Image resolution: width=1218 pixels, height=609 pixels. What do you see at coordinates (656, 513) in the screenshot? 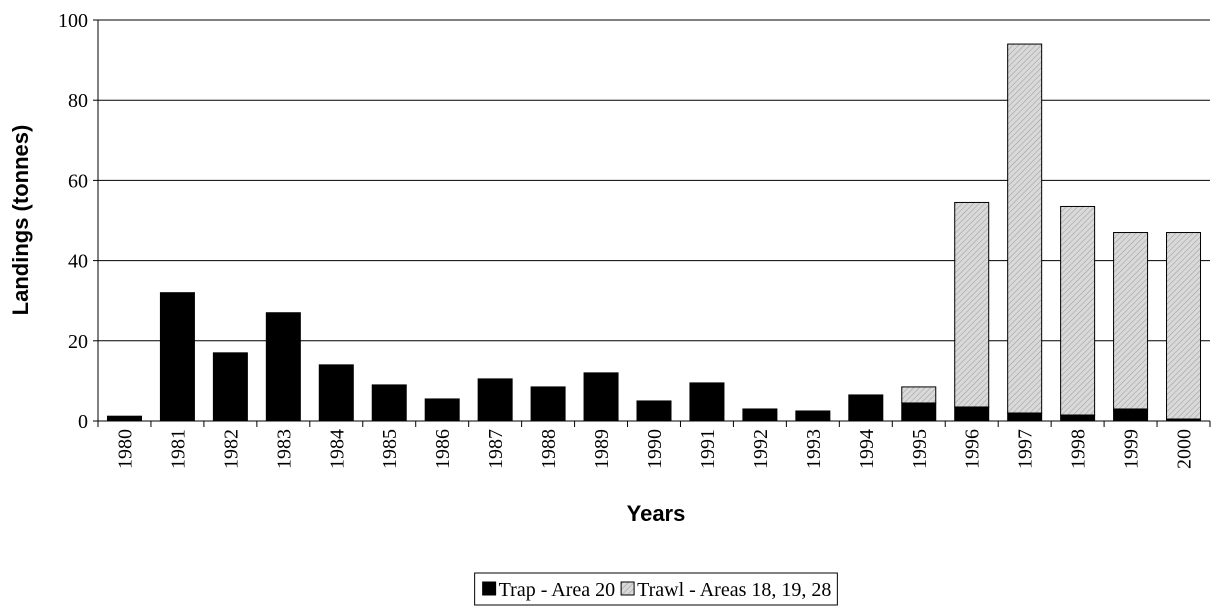
I see `x-axis-title: Years` at bounding box center [656, 513].